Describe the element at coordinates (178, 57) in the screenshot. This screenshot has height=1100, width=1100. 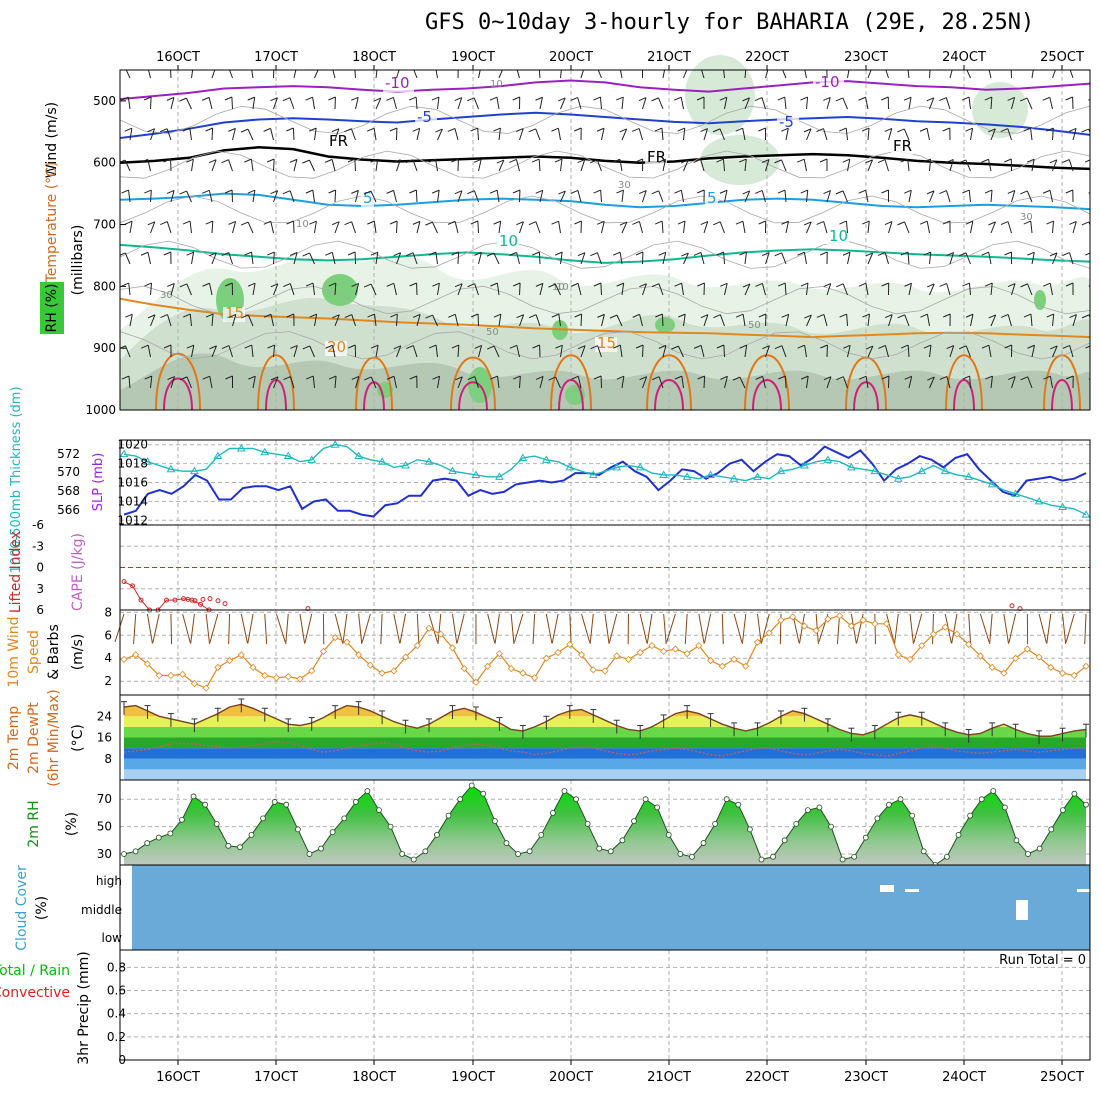
I see `top-xtick-label: 16OCT` at that location.